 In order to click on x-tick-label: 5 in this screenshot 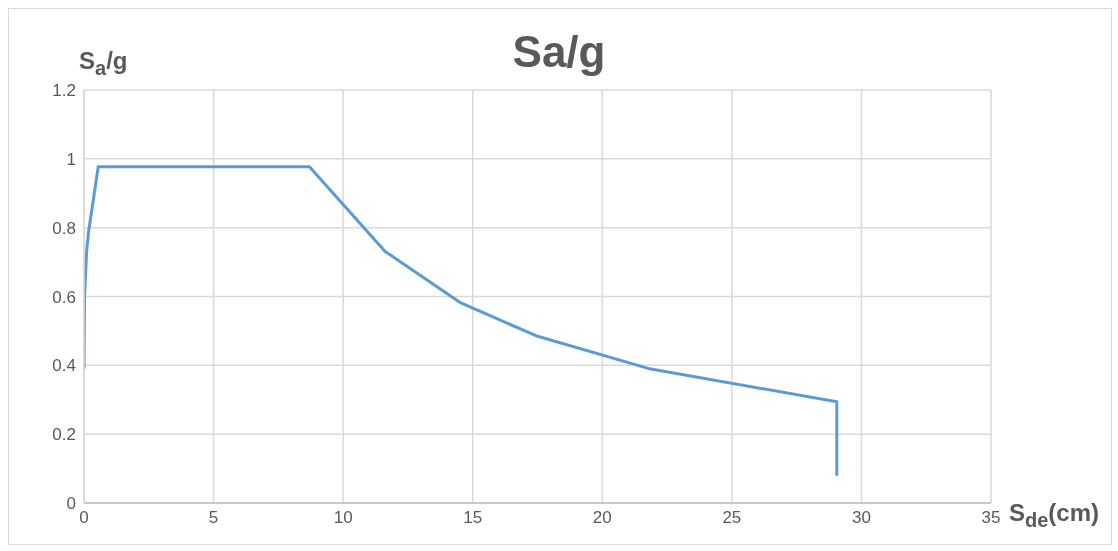, I will do `click(213, 518)`.